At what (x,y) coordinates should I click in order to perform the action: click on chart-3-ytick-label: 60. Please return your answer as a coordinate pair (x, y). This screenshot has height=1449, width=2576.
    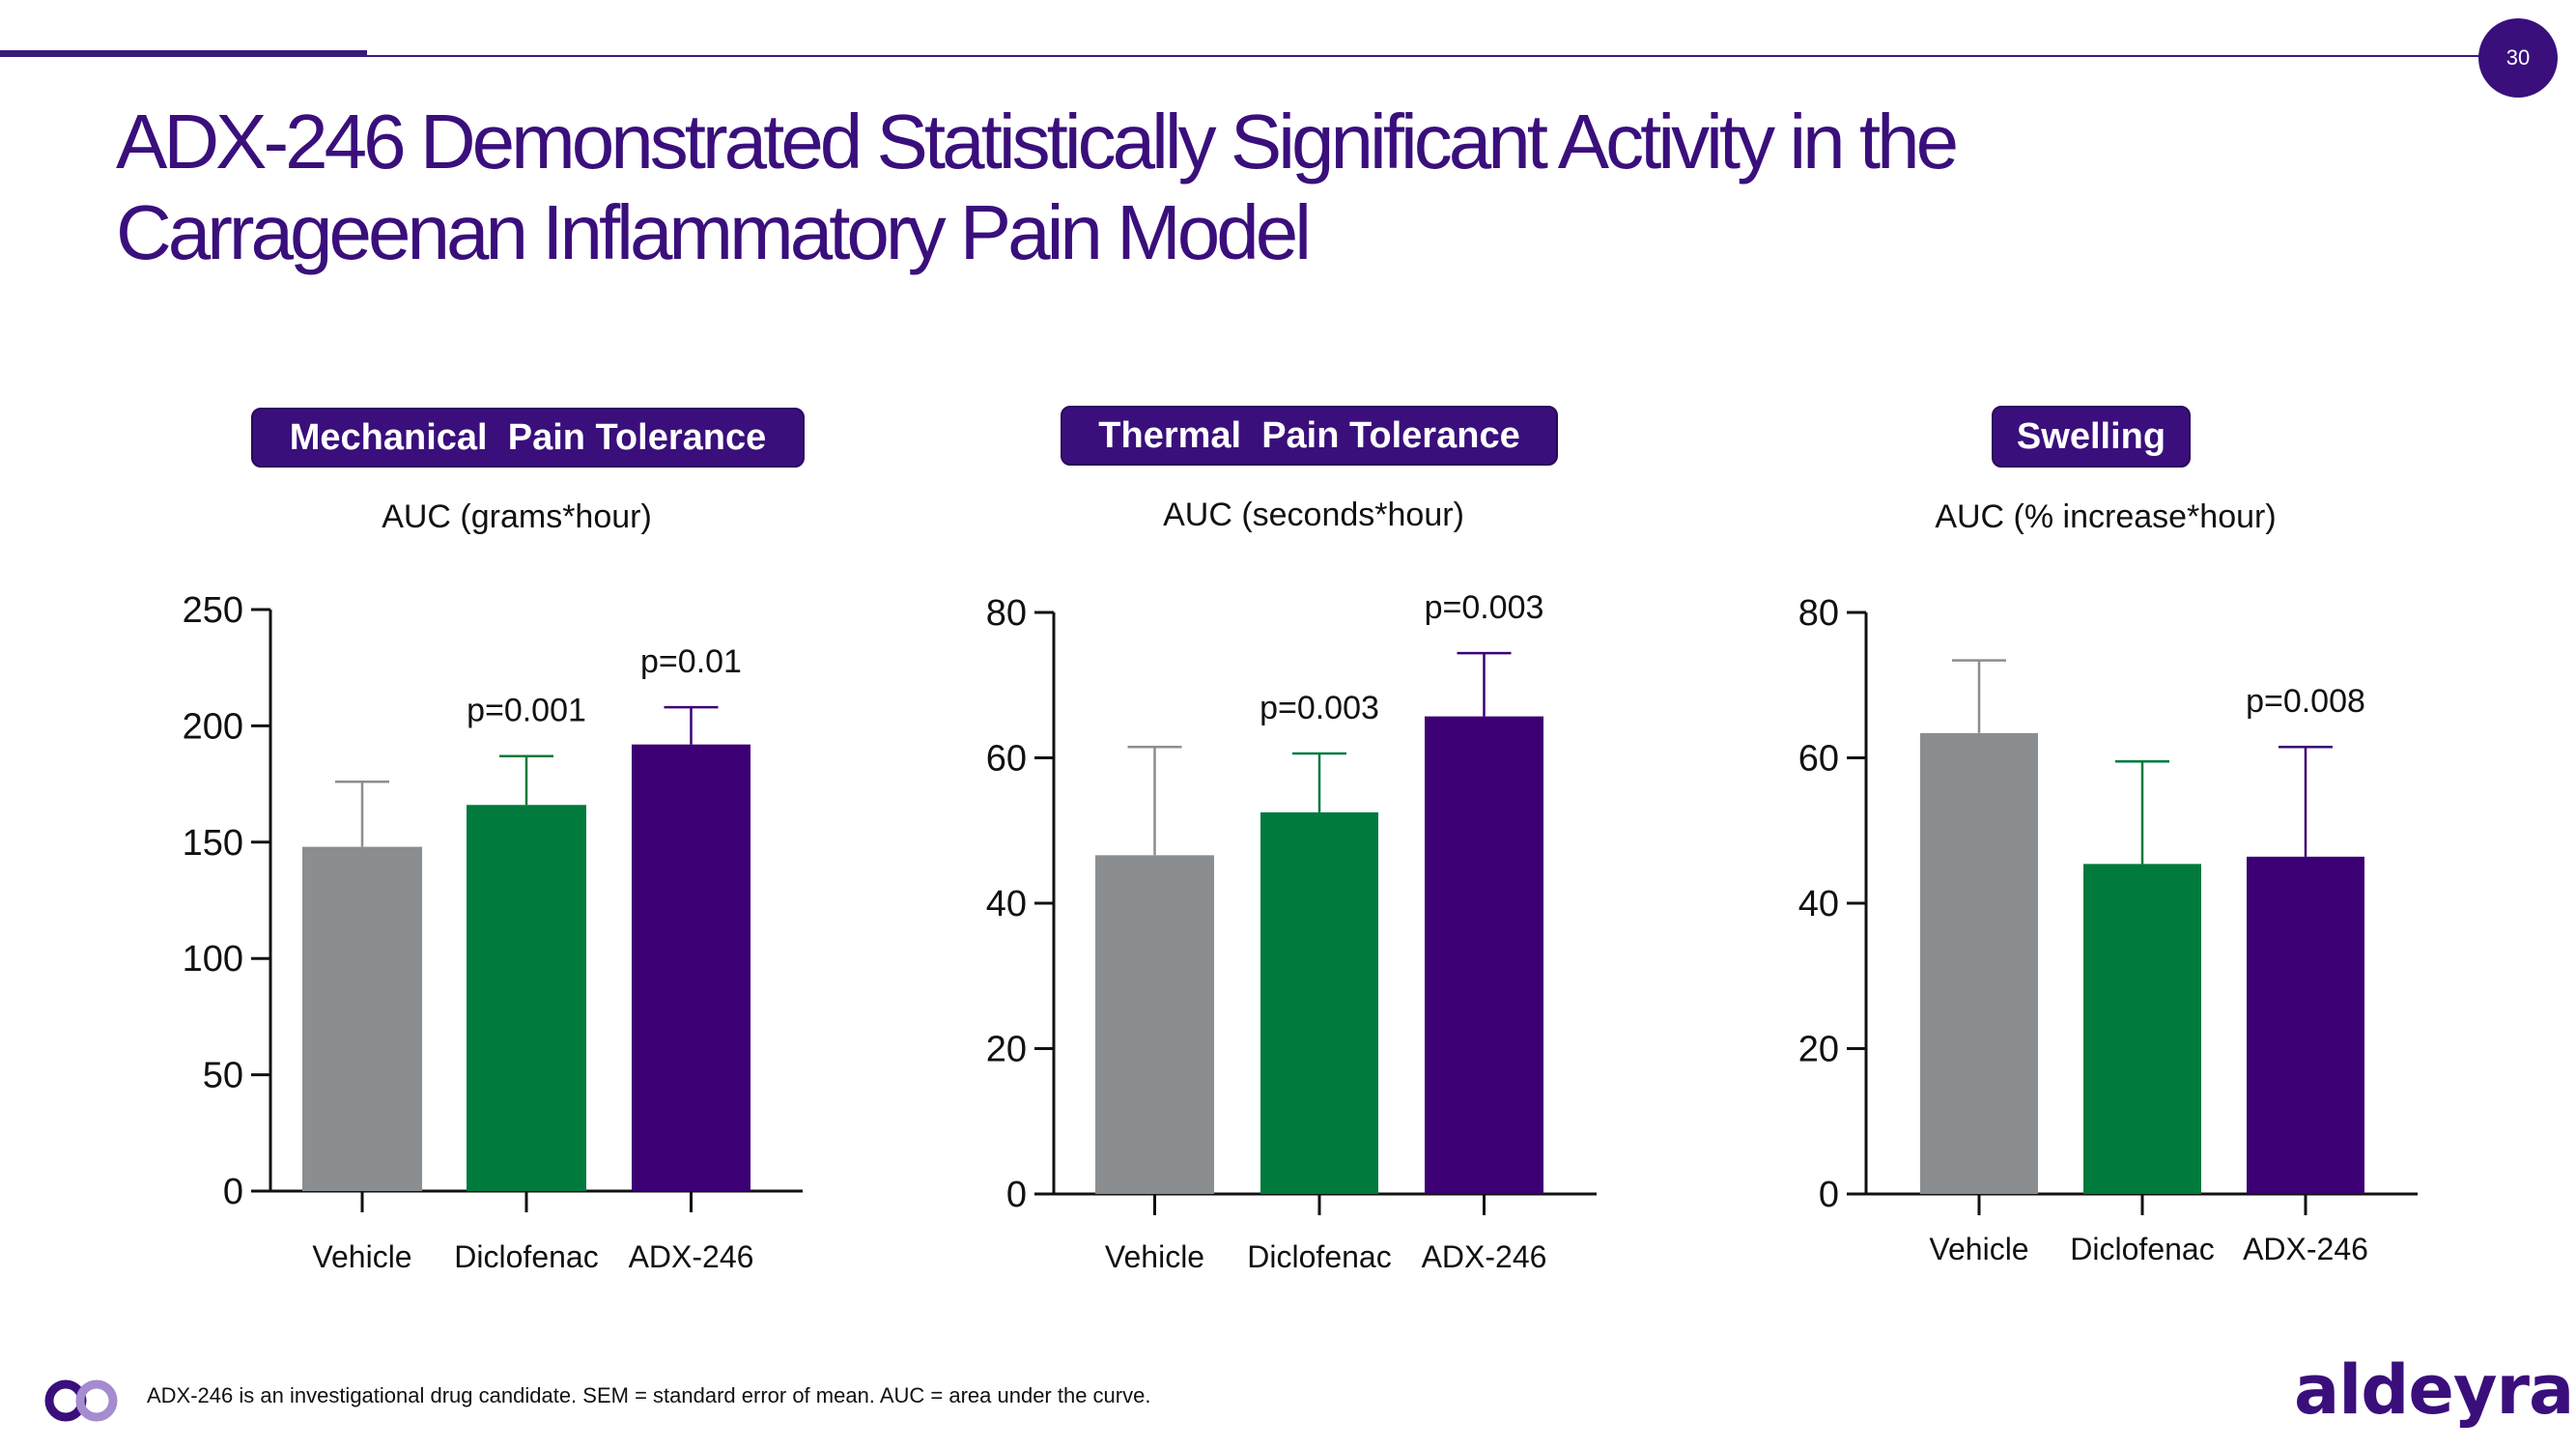
    Looking at the image, I should click on (1818, 759).